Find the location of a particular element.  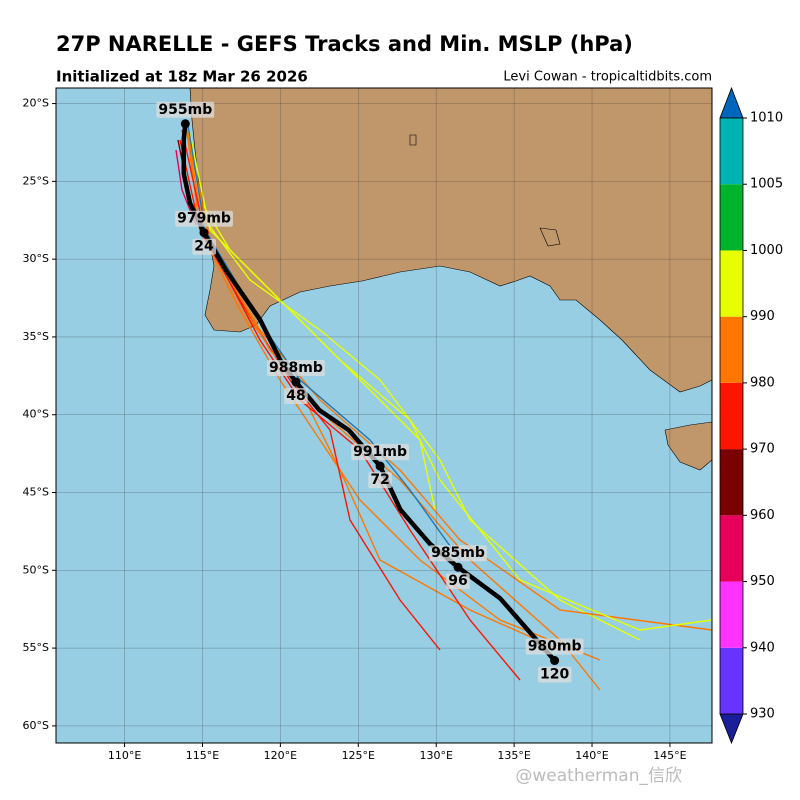

pressure-label: 991mb is located at coordinates (380, 452).